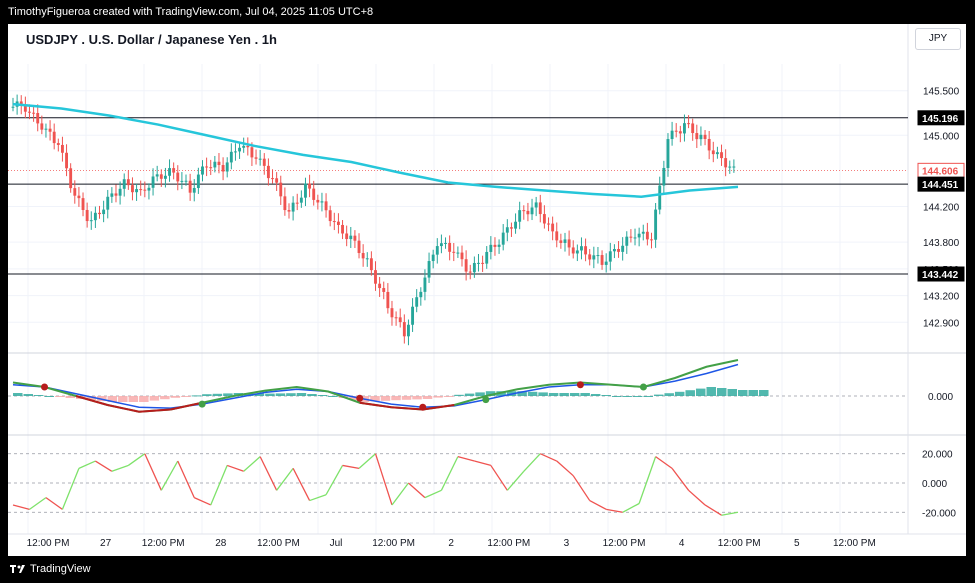 The height and width of the screenshot is (583, 975). Describe the element at coordinates (934, 484) in the screenshot. I see `rsi-tick-label: 0.000` at that location.